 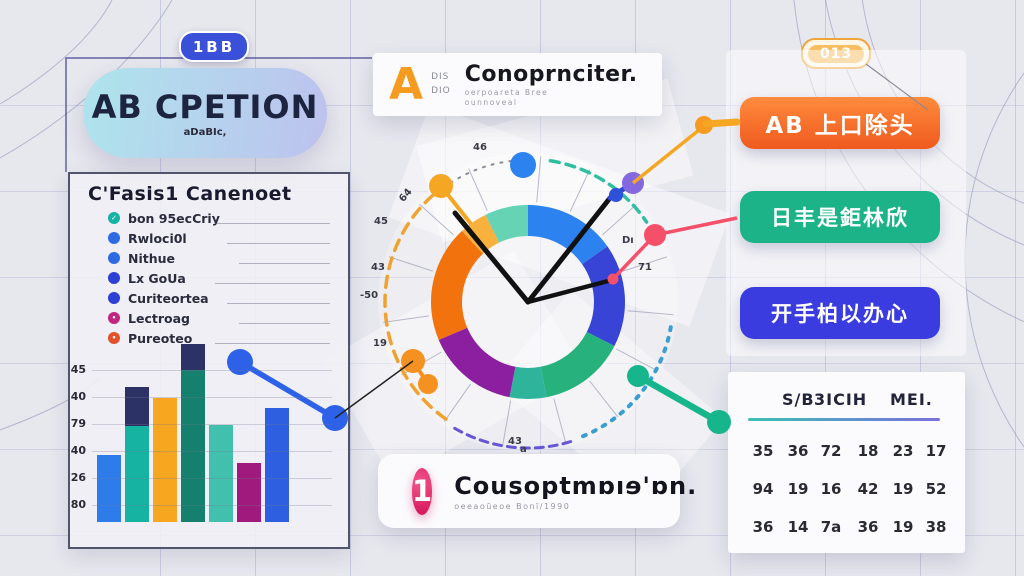 I want to click on legend-item: Nithue, so click(x=141, y=258).